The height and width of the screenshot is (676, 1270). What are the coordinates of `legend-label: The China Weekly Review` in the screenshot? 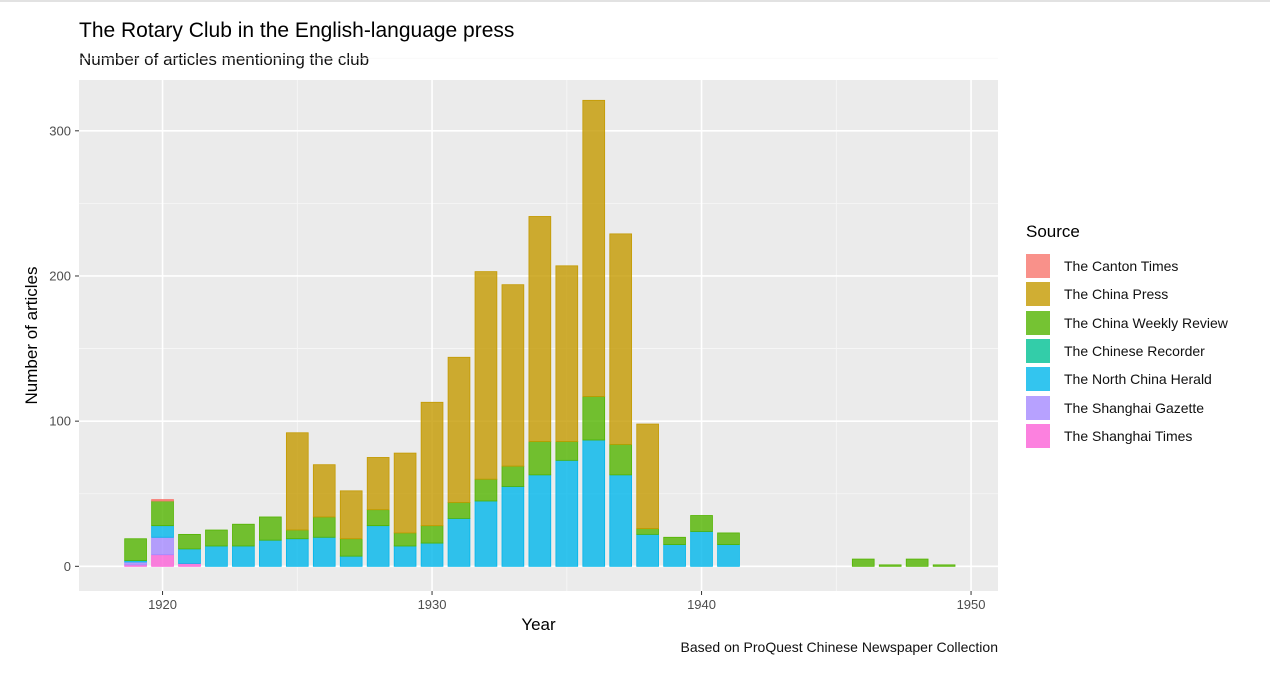 It's located at (1146, 322).